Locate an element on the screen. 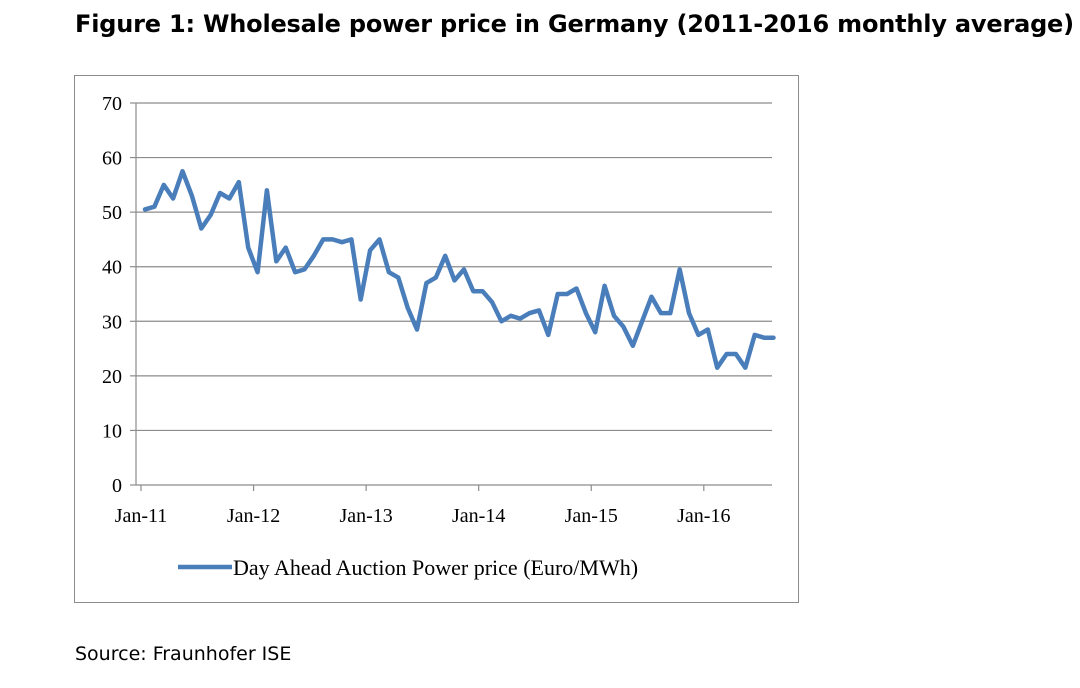  y-tick-label: 50 is located at coordinates (112, 213).